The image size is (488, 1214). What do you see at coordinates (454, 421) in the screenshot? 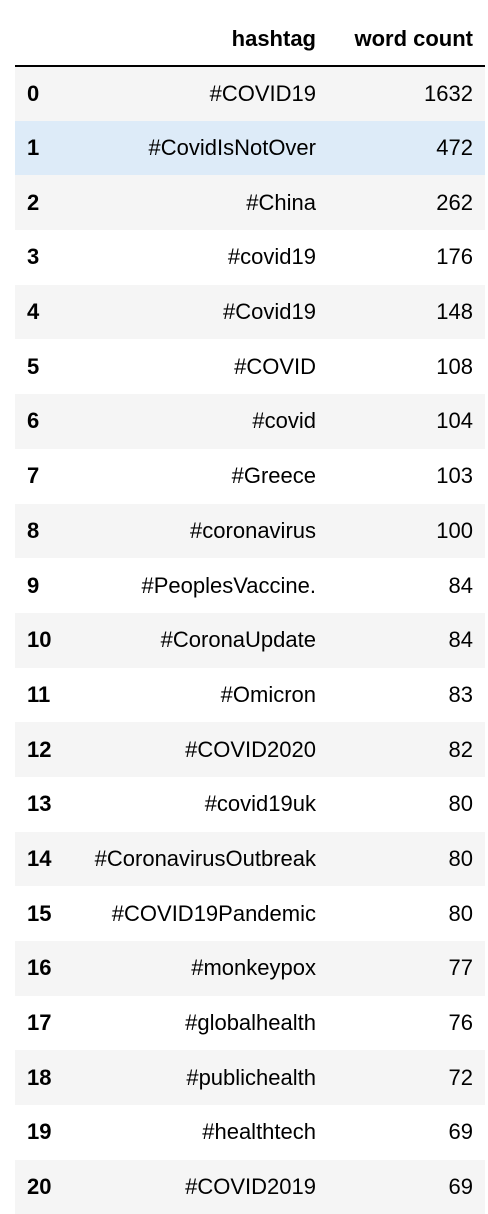
I see `word-count-cell: 104` at bounding box center [454, 421].